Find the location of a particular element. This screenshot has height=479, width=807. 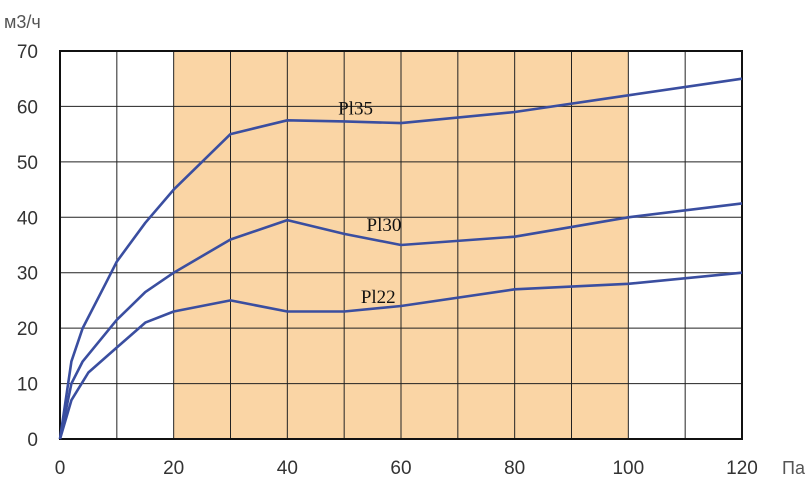

series-labels: Pl35 Pl30 Pl22 is located at coordinates (369, 203).